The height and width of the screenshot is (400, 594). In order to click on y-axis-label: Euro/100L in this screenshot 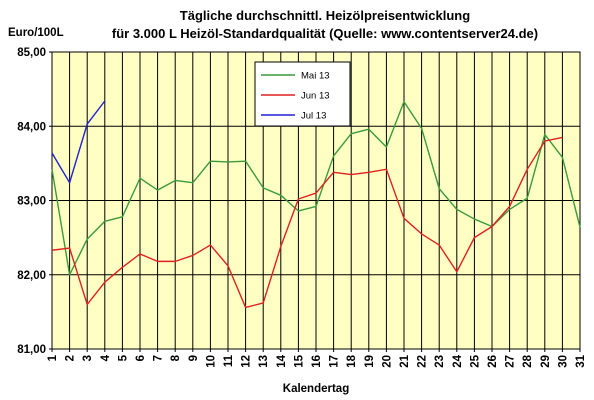, I will do `click(36, 33)`.